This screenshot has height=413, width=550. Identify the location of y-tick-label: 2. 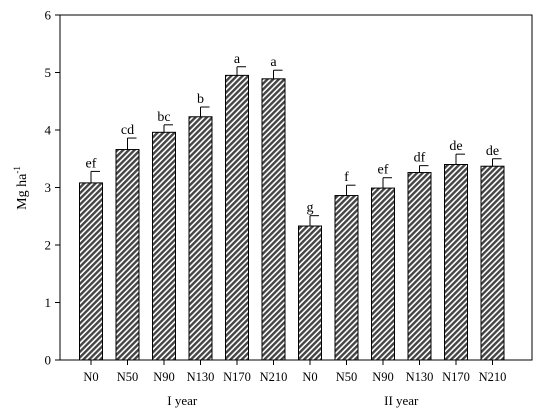
(48, 245).